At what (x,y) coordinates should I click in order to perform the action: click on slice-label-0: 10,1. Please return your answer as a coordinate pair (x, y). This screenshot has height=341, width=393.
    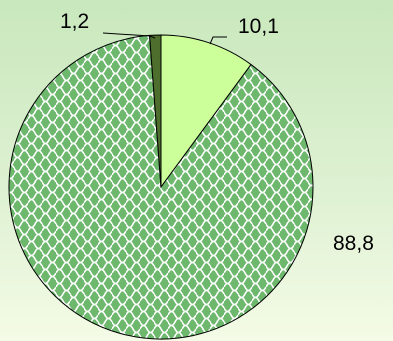
    Looking at the image, I should click on (258, 26).